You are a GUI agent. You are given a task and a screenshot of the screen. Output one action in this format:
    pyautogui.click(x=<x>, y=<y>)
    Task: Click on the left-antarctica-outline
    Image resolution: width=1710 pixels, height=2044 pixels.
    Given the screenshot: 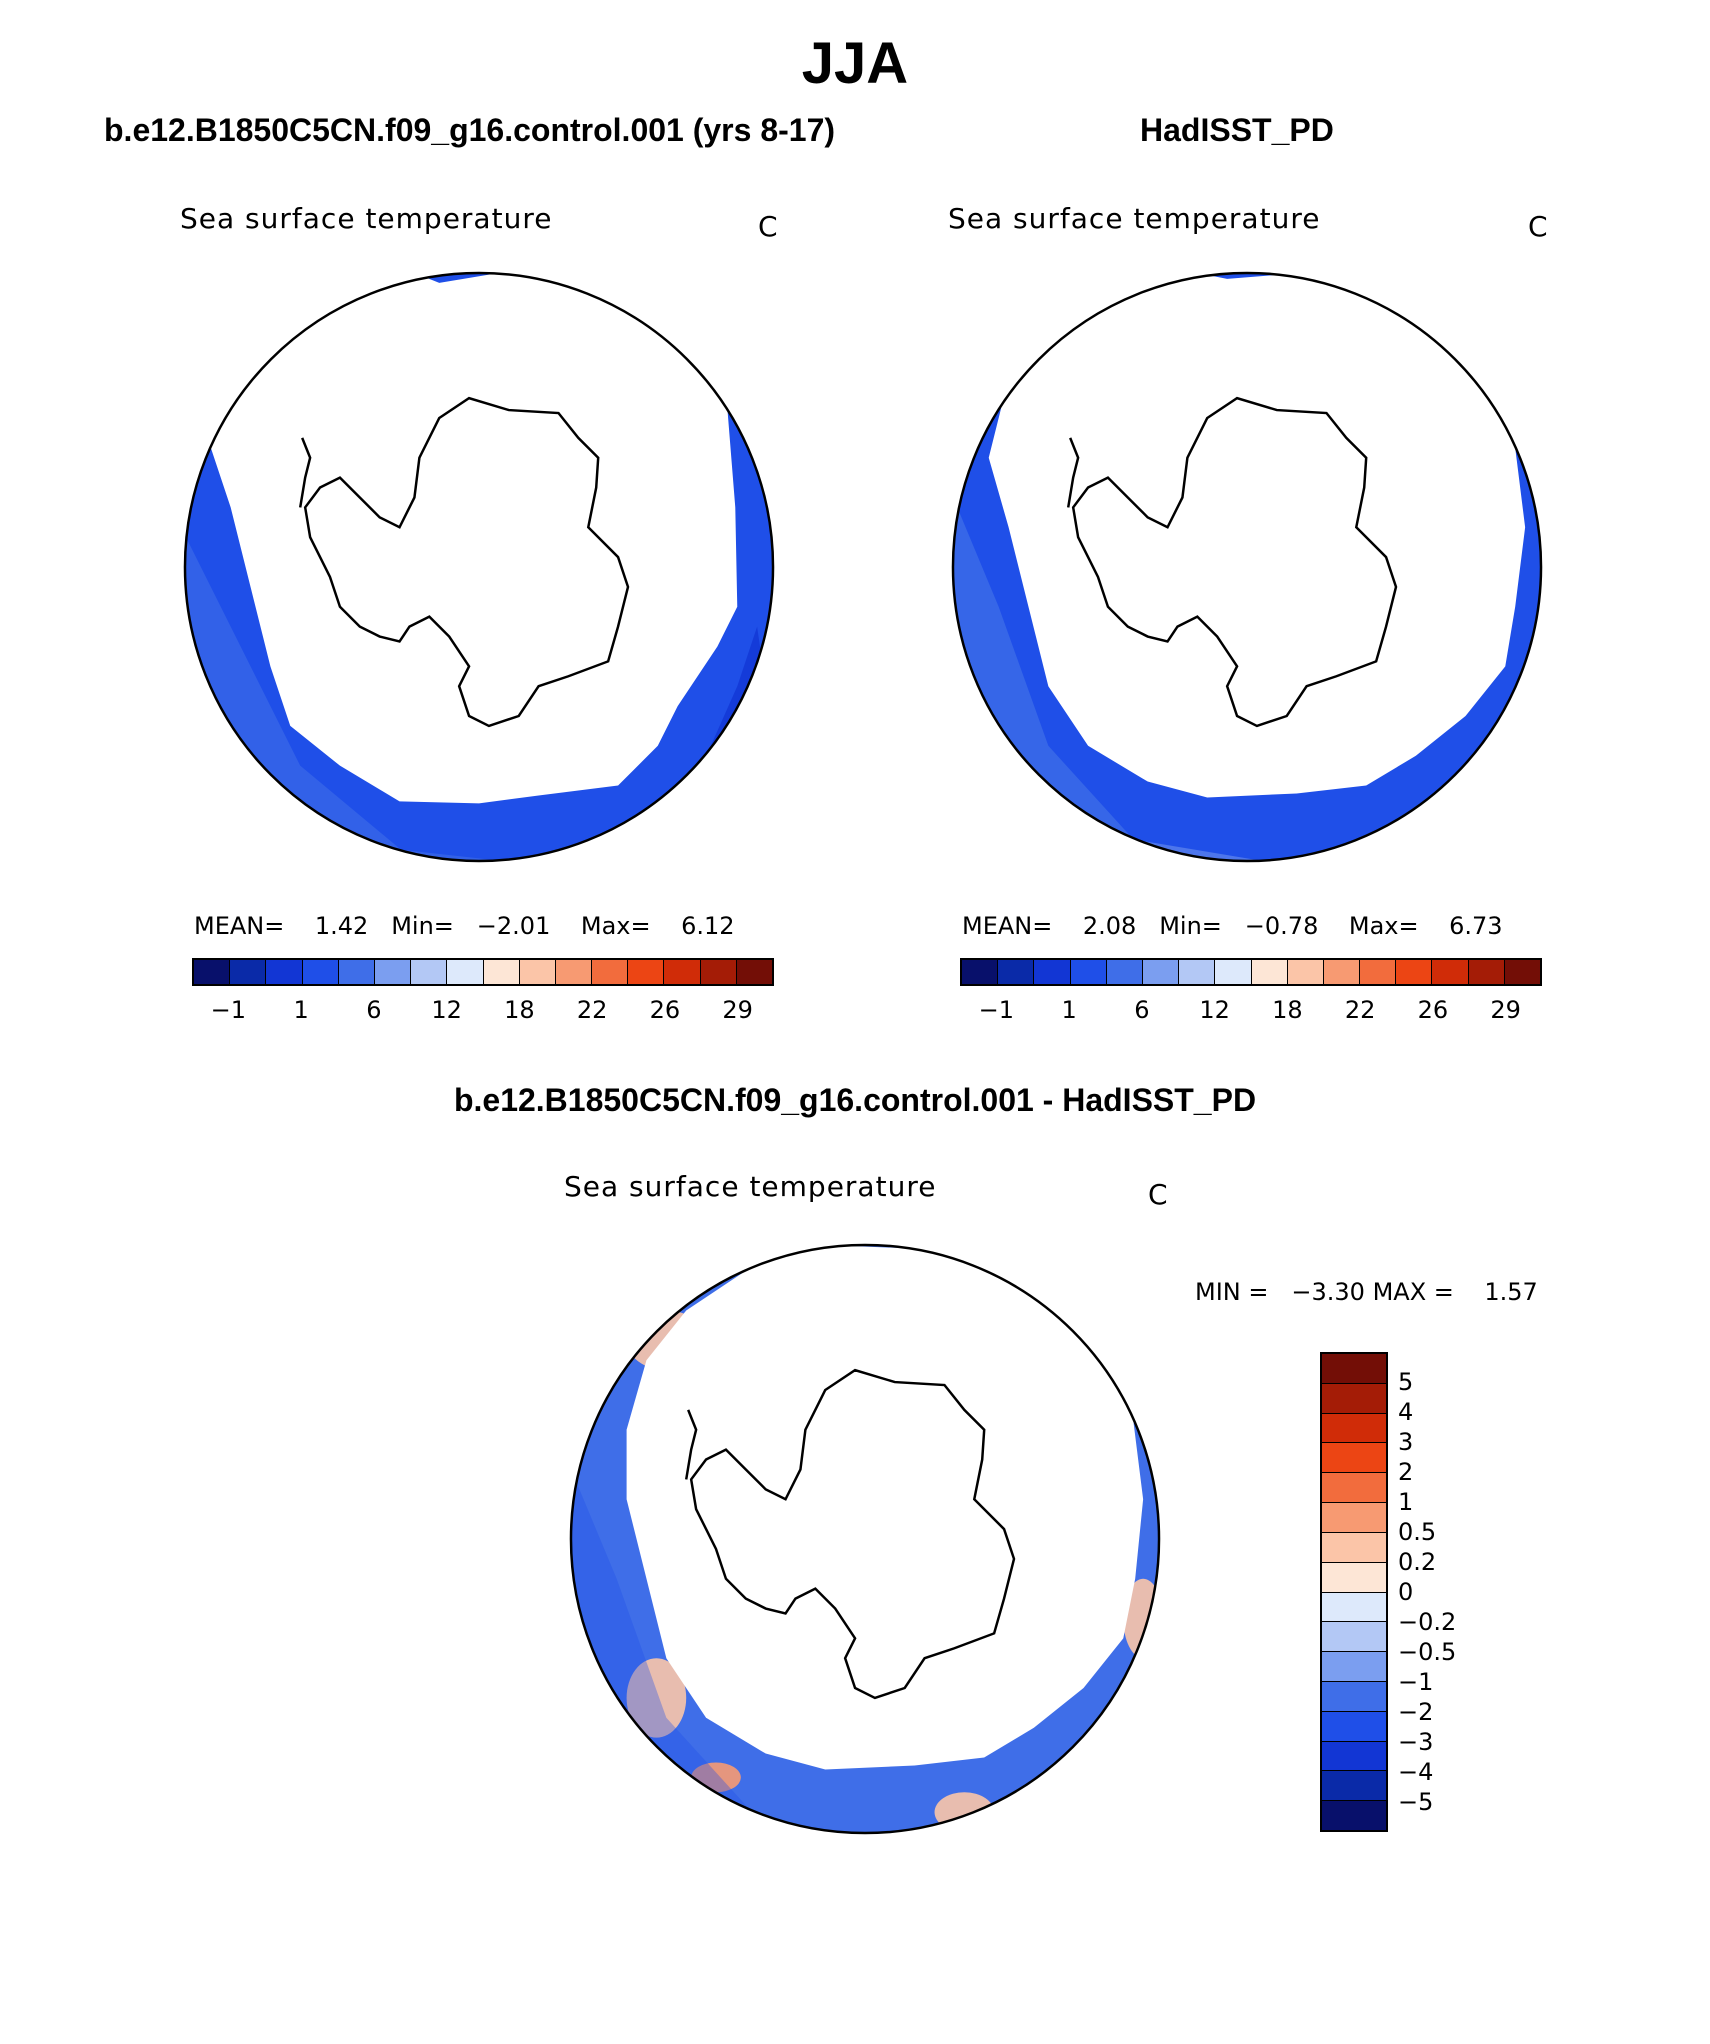 What is the action you would take?
    pyautogui.click(x=466, y=562)
    